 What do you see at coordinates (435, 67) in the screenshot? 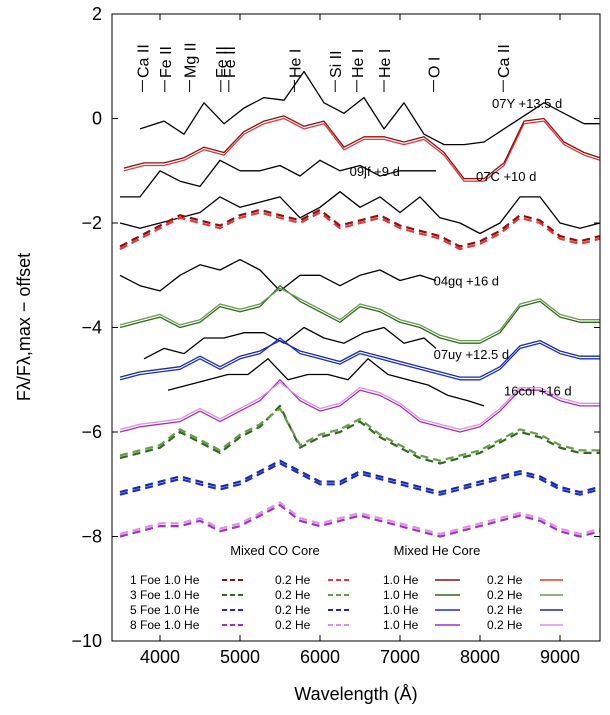
I see `line-id-label-9: O I` at bounding box center [435, 67].